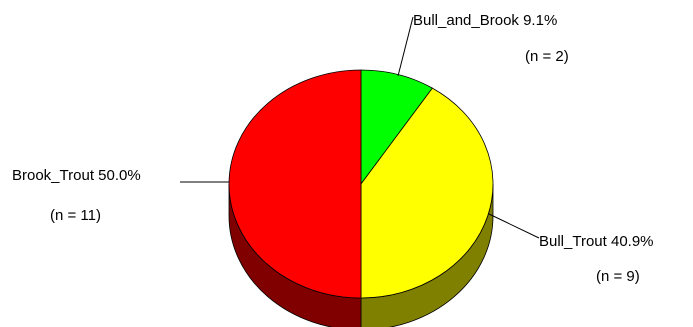  Describe the element at coordinates (119, 175) in the screenshot. I see `slice-percent: 50.0%` at that location.